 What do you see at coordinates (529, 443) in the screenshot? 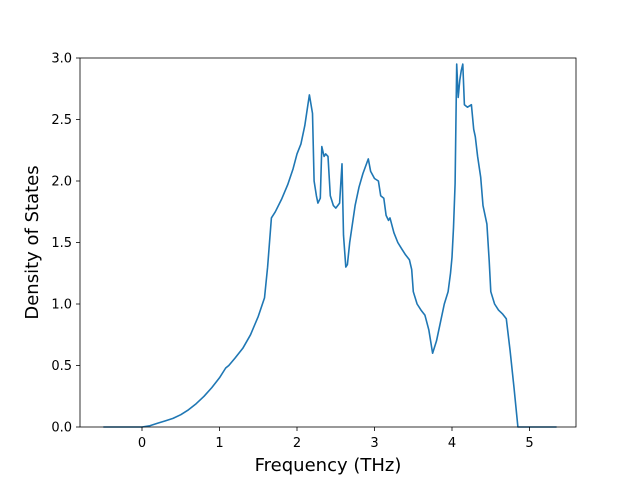
I see `x-tick-label: 5` at bounding box center [529, 443].